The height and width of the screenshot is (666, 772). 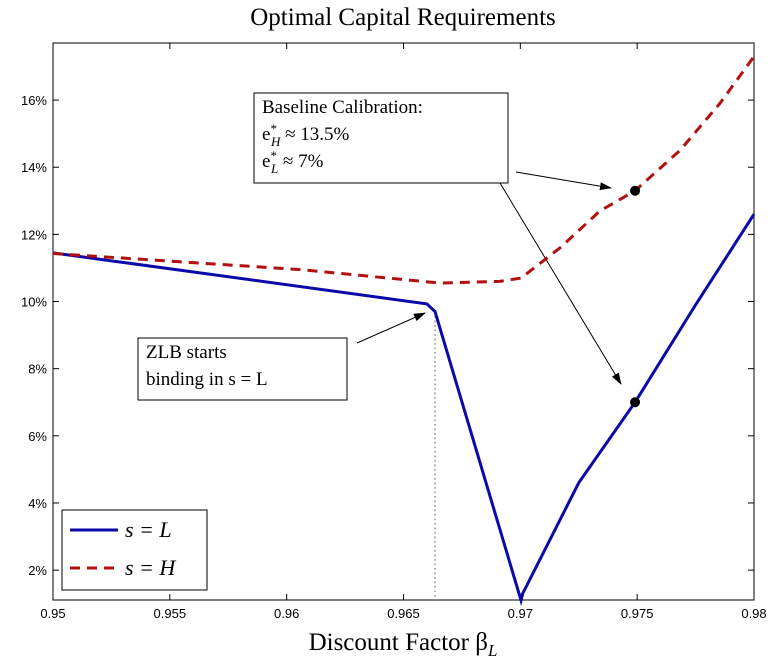 I want to click on x-label-sub: L, so click(x=492, y=650).